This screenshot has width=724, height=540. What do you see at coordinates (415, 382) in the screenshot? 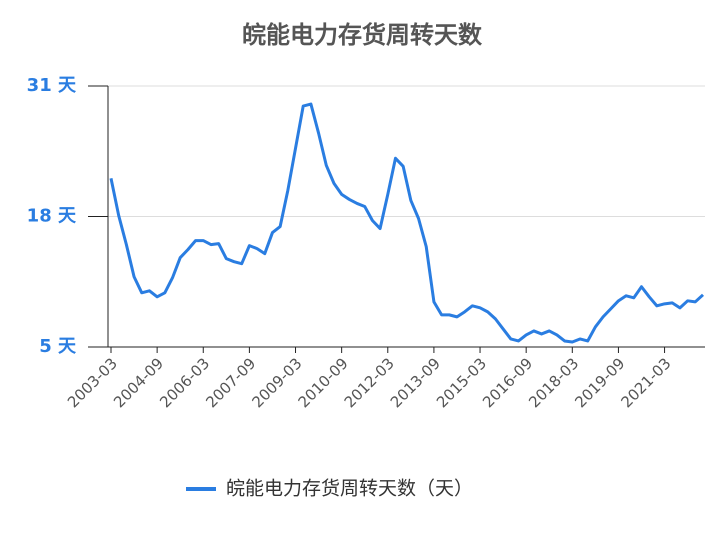
I see `x-tick-label: 2013-09` at bounding box center [415, 382].